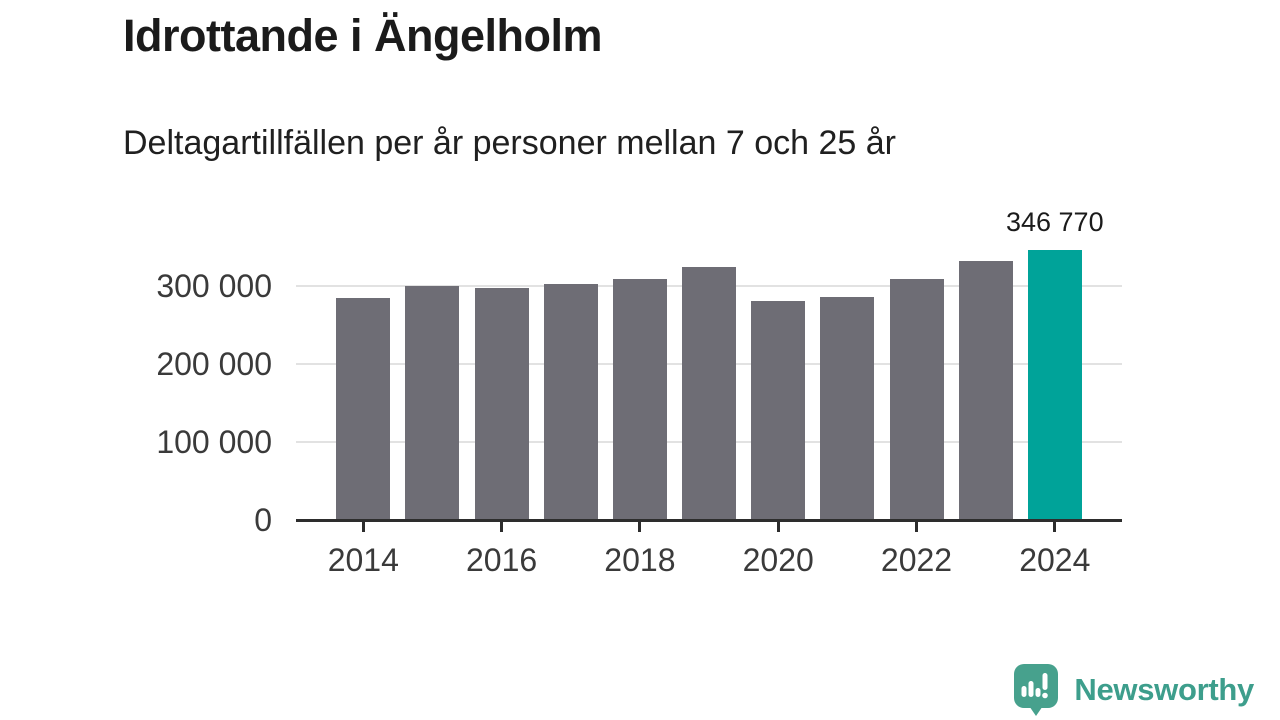 The image size is (1280, 720). I want to click on x-axis-tick-label: 2020, so click(778, 560).